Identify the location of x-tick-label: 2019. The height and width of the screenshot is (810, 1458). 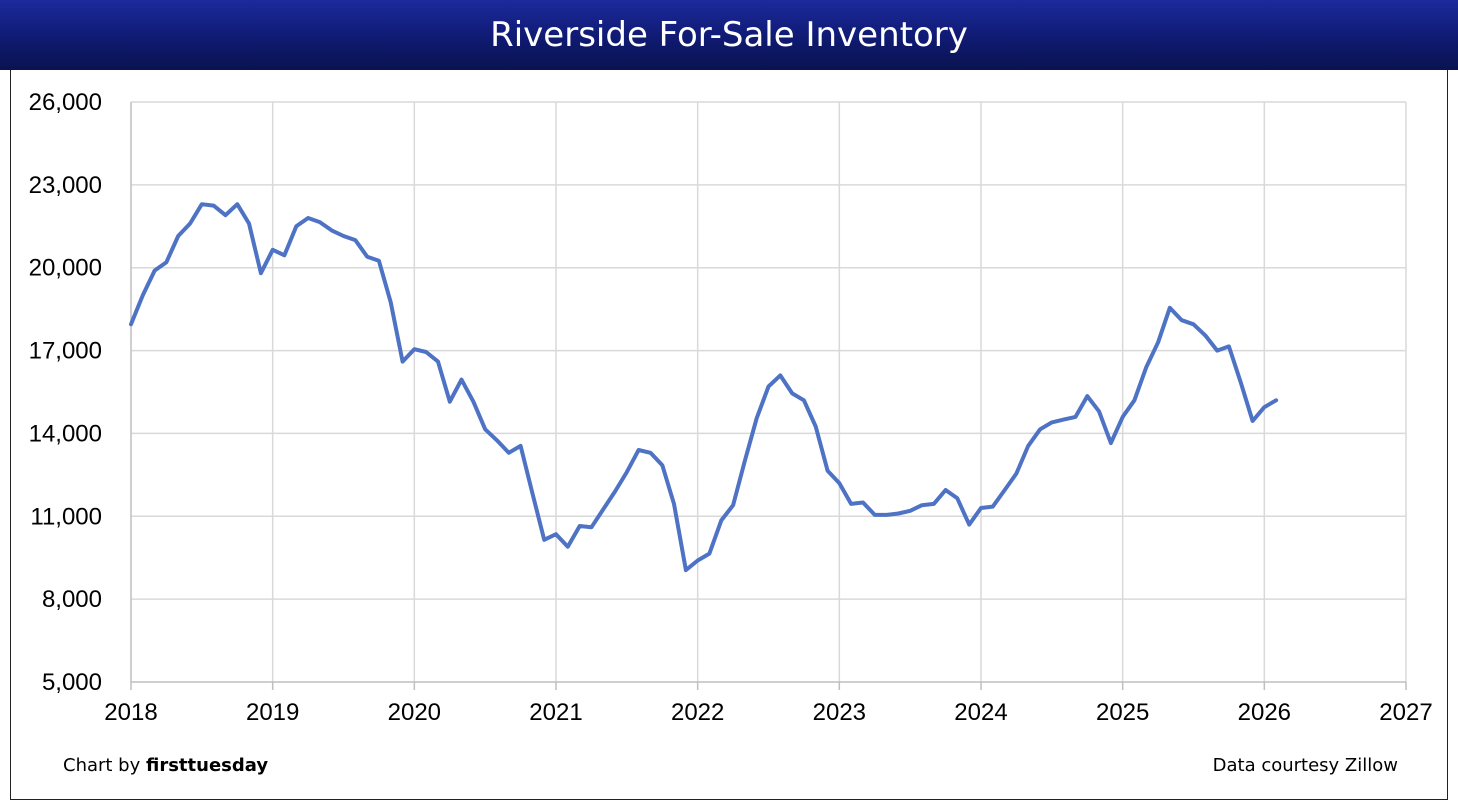
(272, 712).